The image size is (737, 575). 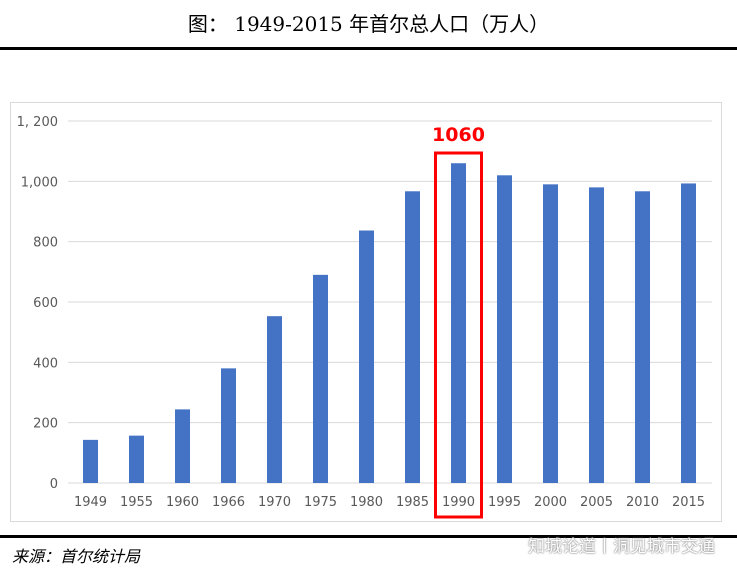 What do you see at coordinates (76, 556) in the screenshot?
I see `source-note: 来源：首尔统计局` at bounding box center [76, 556].